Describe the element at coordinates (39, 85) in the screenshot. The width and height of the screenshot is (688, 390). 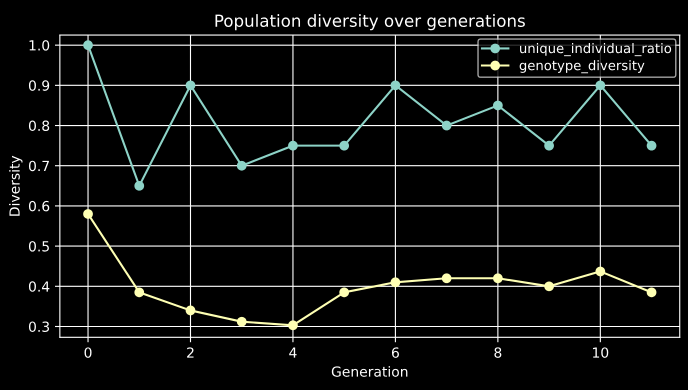
I see `y-tick-label: 0.9` at that location.